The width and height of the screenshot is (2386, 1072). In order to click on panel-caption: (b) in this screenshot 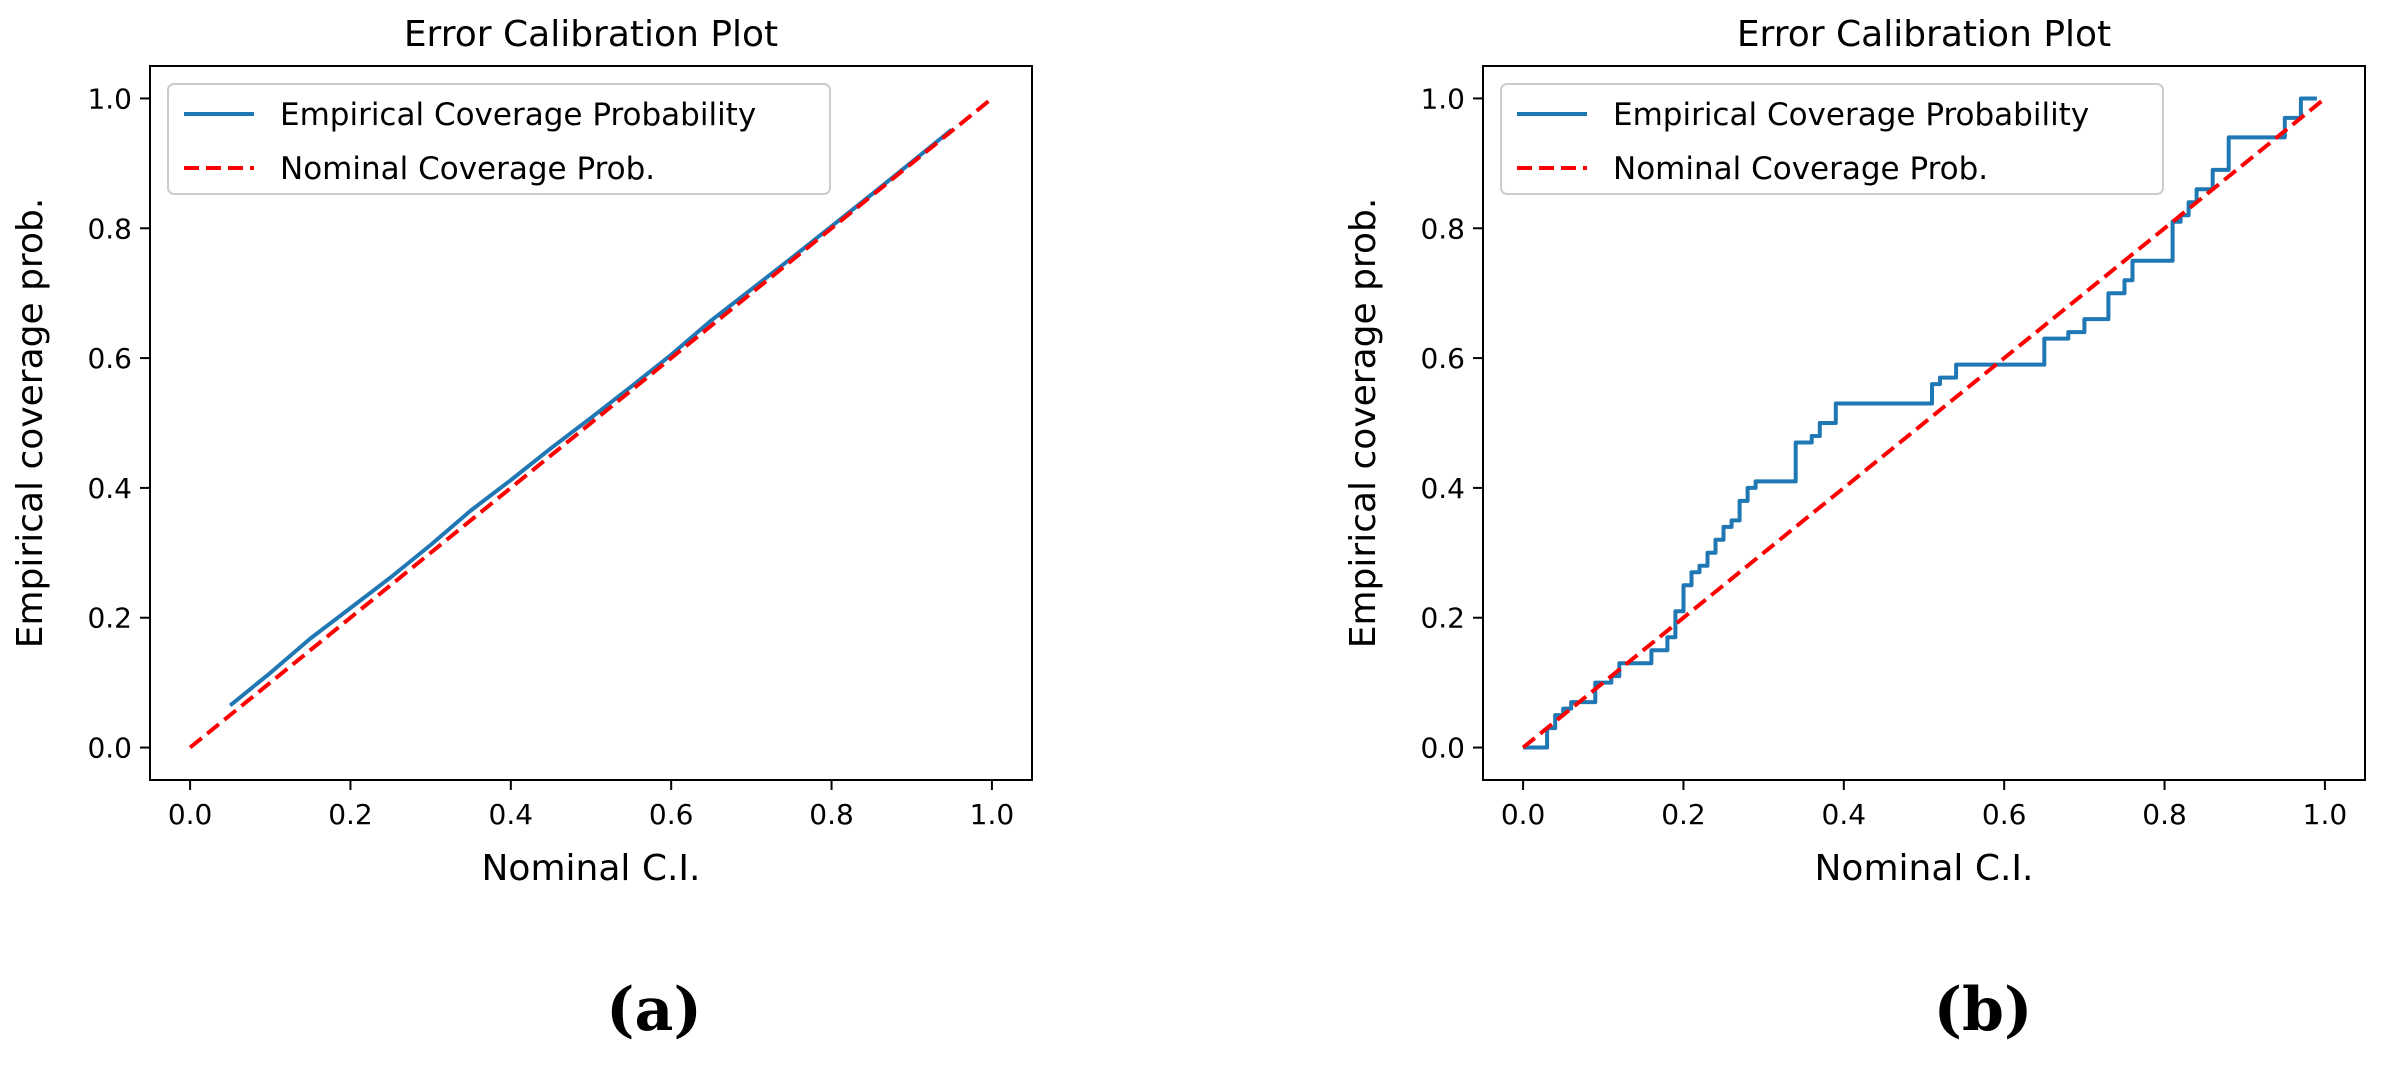, I will do `click(1983, 1010)`.